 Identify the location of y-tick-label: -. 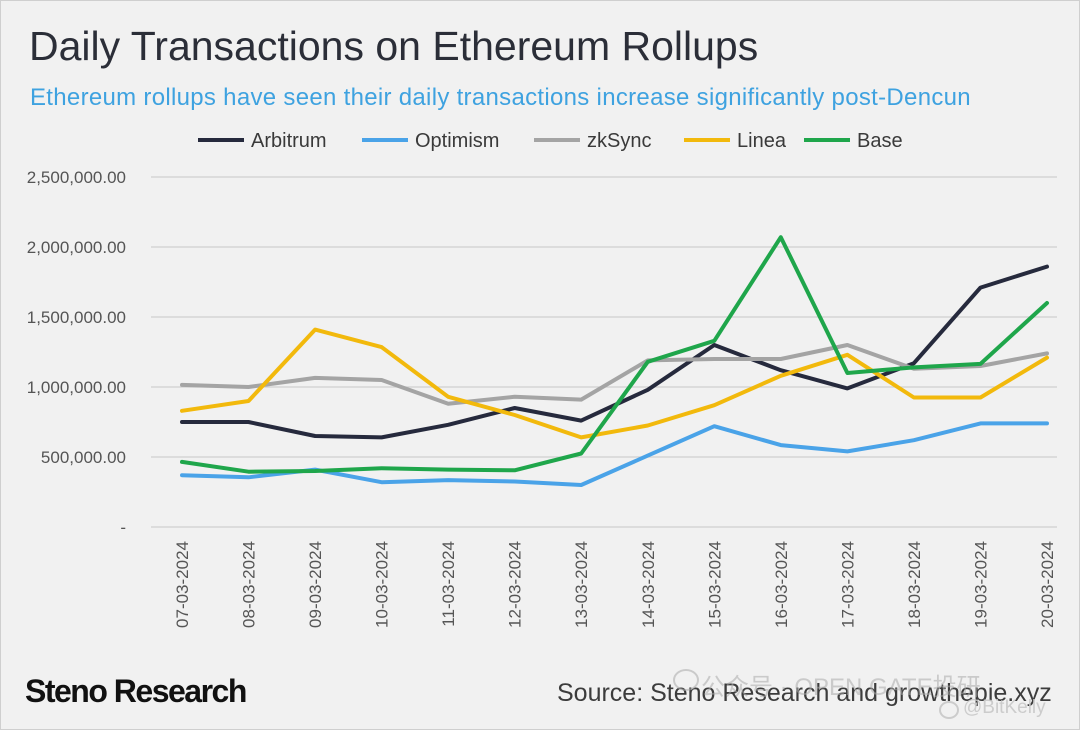
(123, 527).